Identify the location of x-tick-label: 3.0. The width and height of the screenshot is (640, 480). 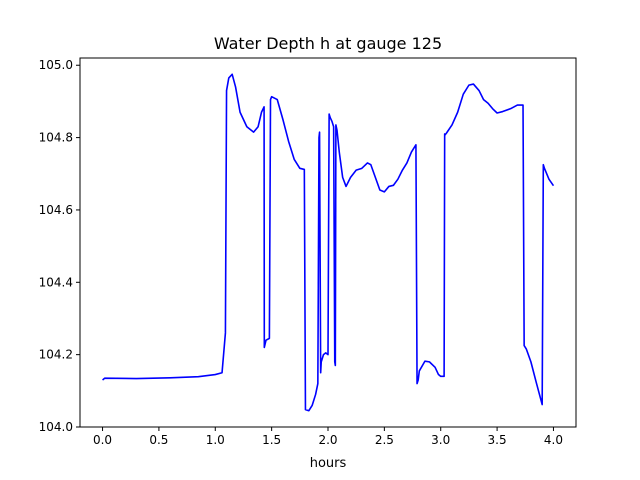
(440, 440).